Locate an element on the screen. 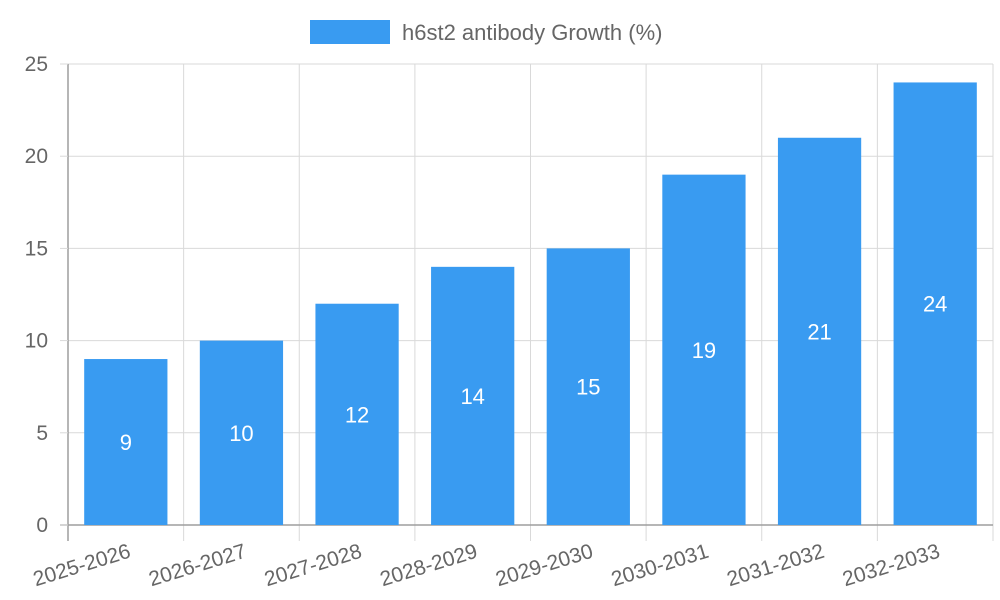  x-tick-label: 2030-2031 is located at coordinates (660, 565).